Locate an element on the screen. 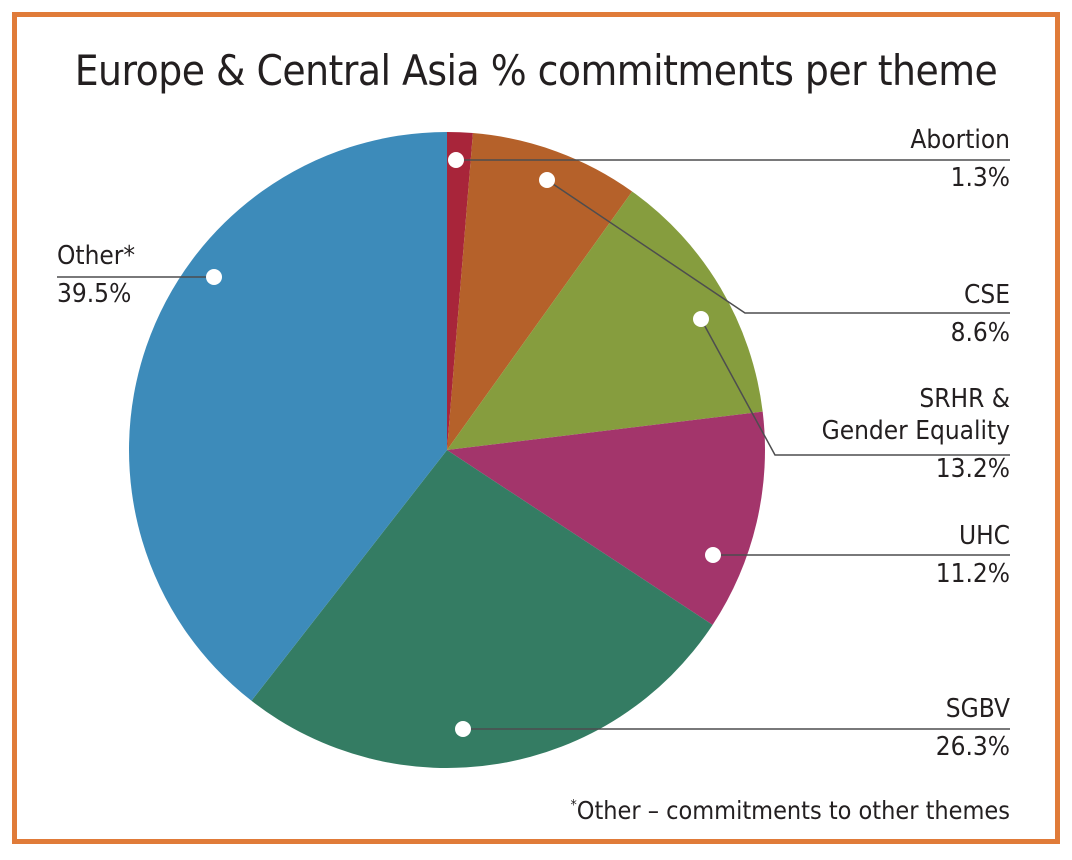 This screenshot has width=1072, height=860. slice-name: CSE is located at coordinates (987, 295).